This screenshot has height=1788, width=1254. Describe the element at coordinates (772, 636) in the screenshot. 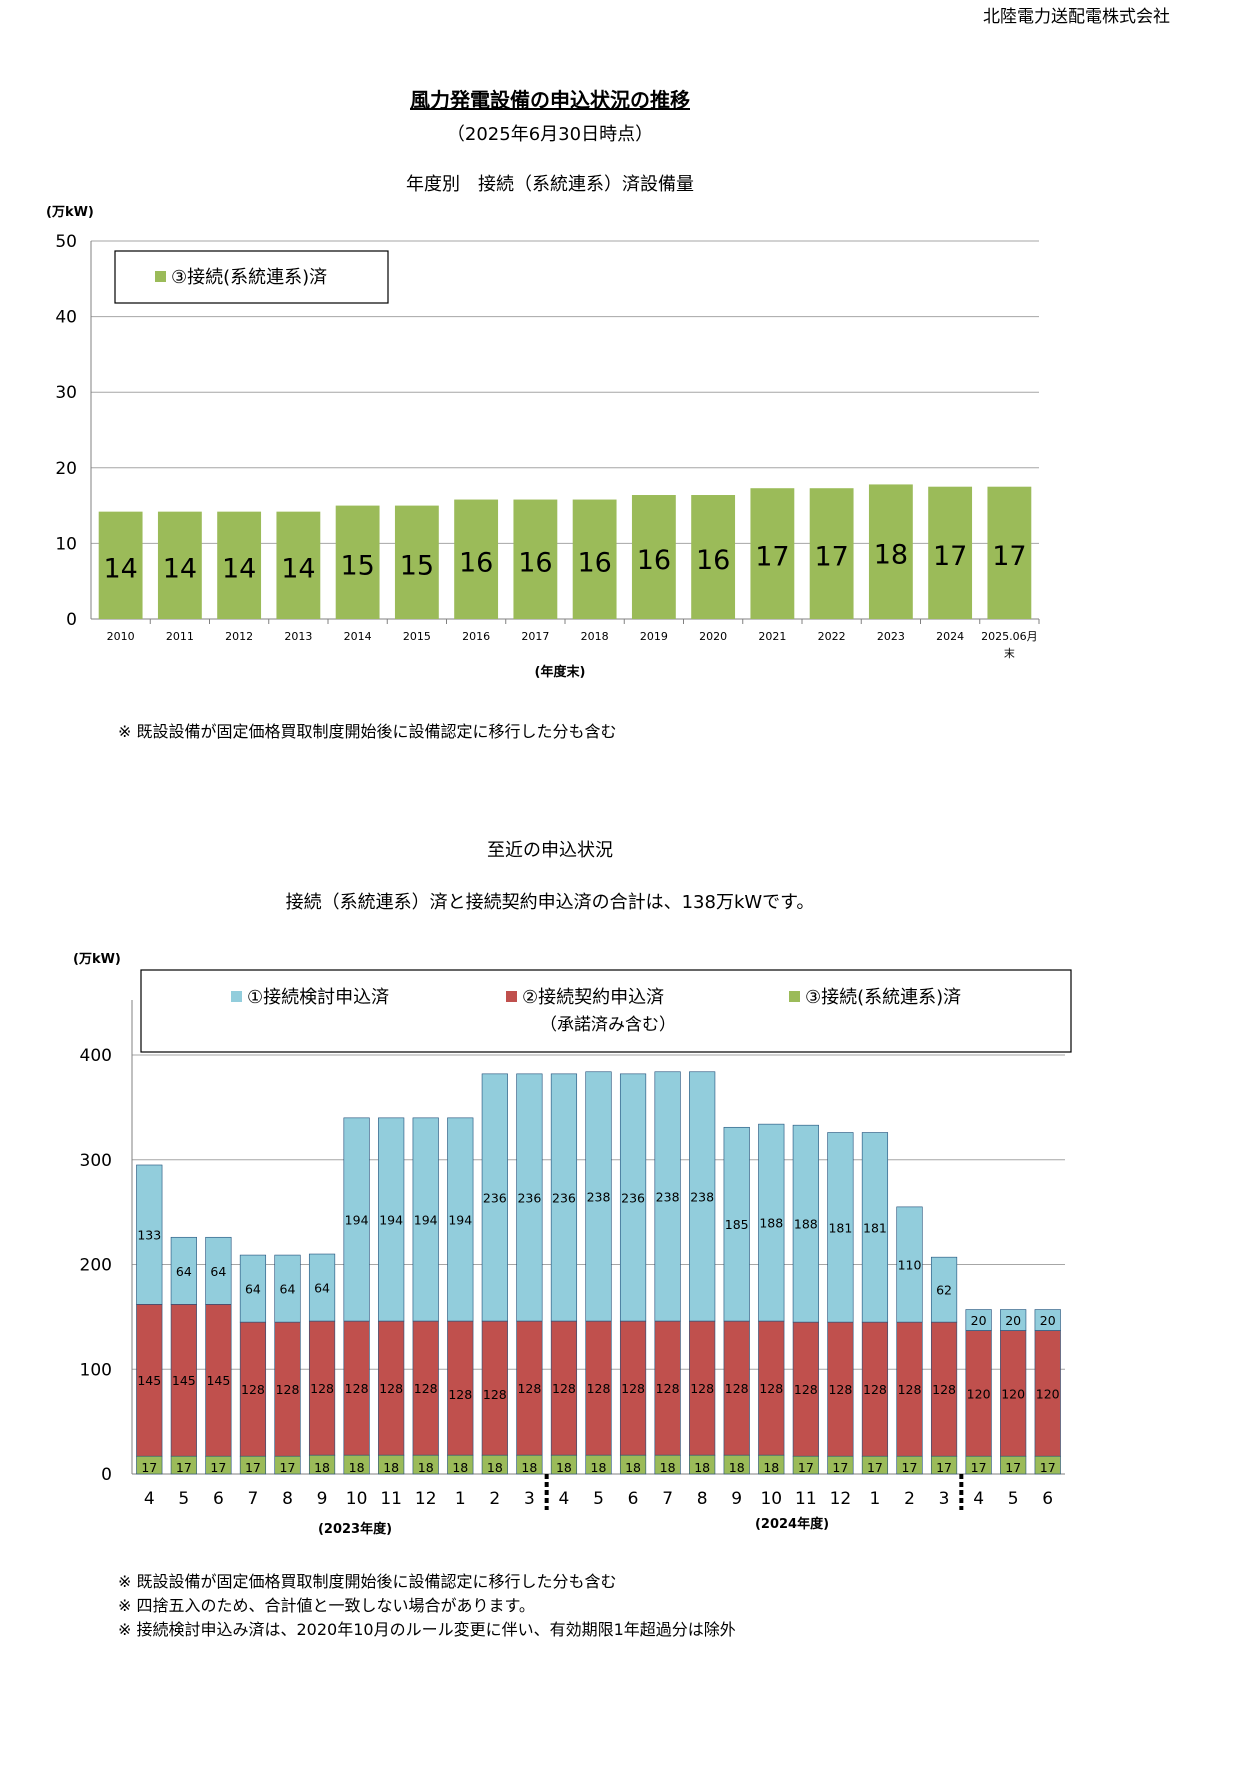

I see `chart1-x-label-11: 2021` at that location.